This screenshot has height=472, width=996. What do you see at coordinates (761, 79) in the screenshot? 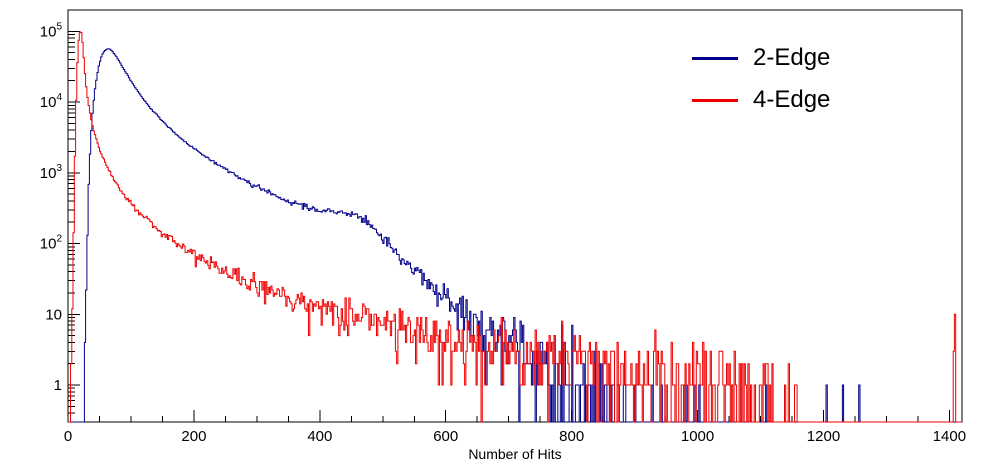
I see `legend: 2-Edge 4-Edge` at bounding box center [761, 79].